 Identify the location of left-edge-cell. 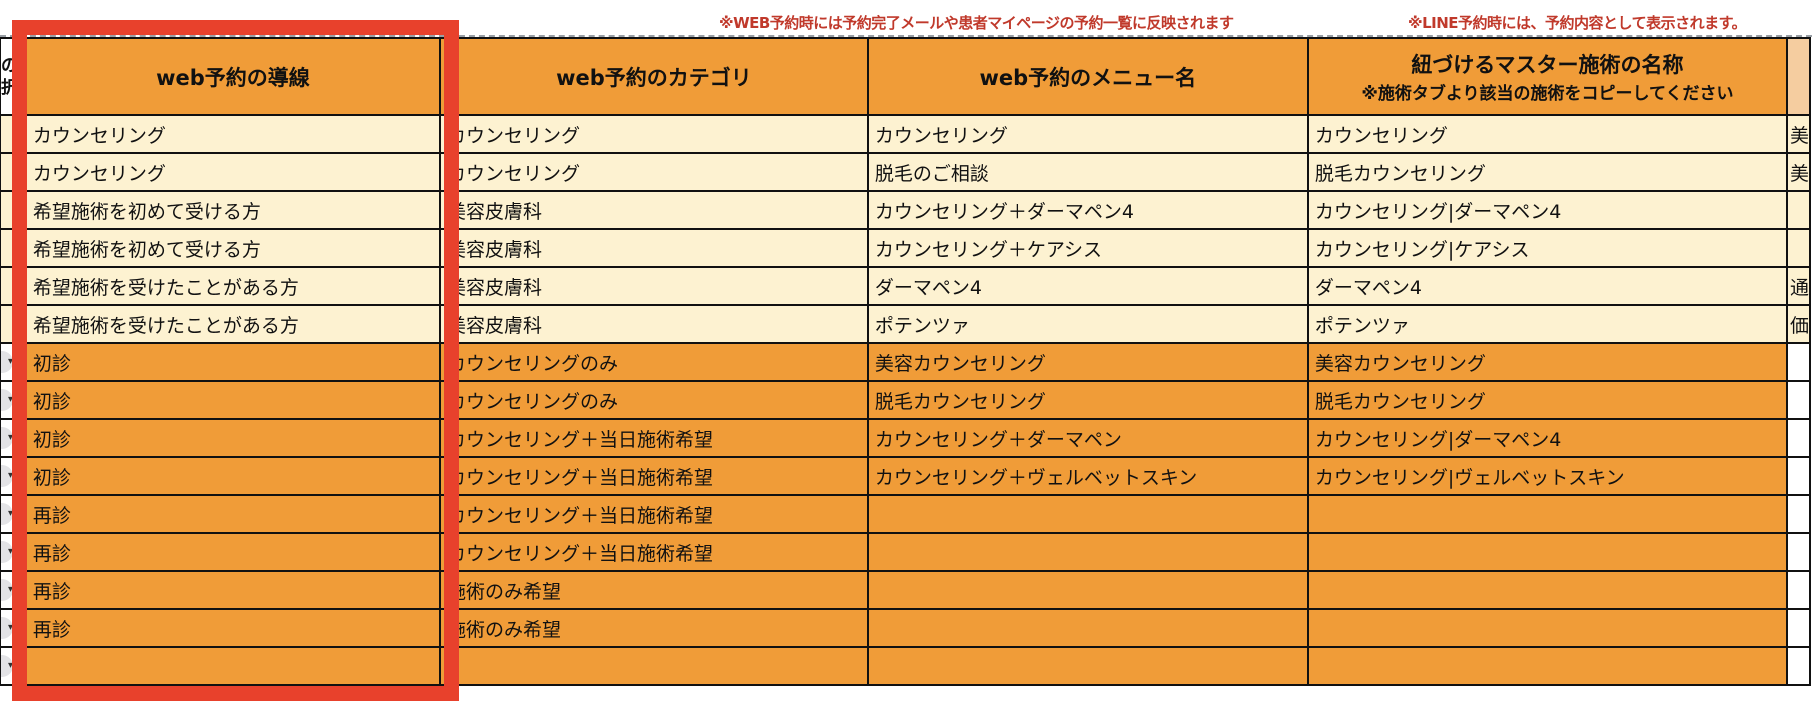
(13, 286).